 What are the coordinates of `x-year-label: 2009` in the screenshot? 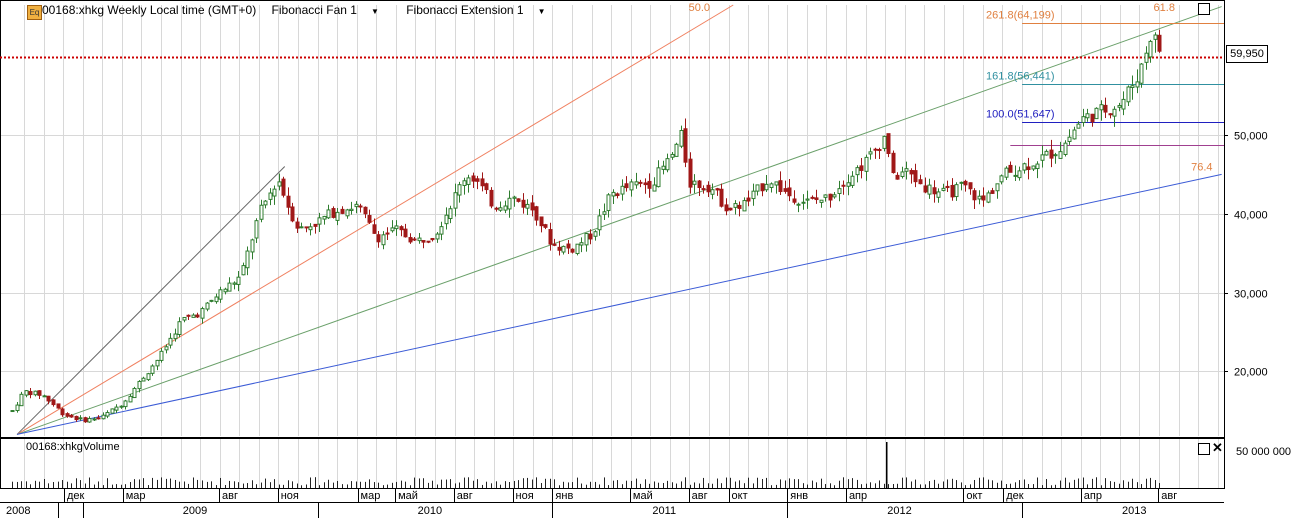 It's located at (195, 511).